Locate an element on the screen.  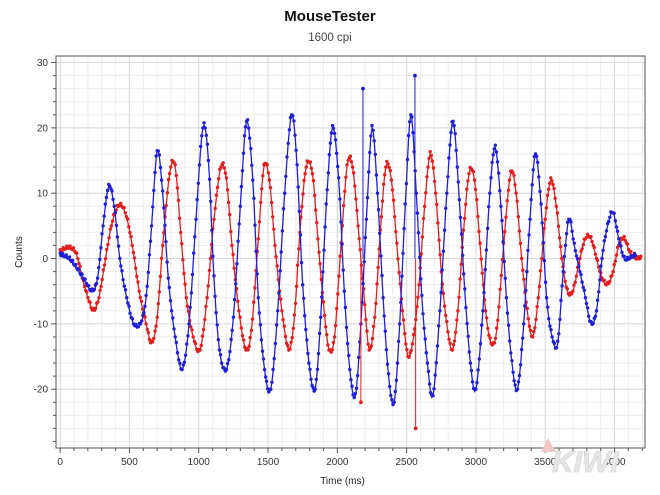
spike-point is located at coordinates (415, 428).